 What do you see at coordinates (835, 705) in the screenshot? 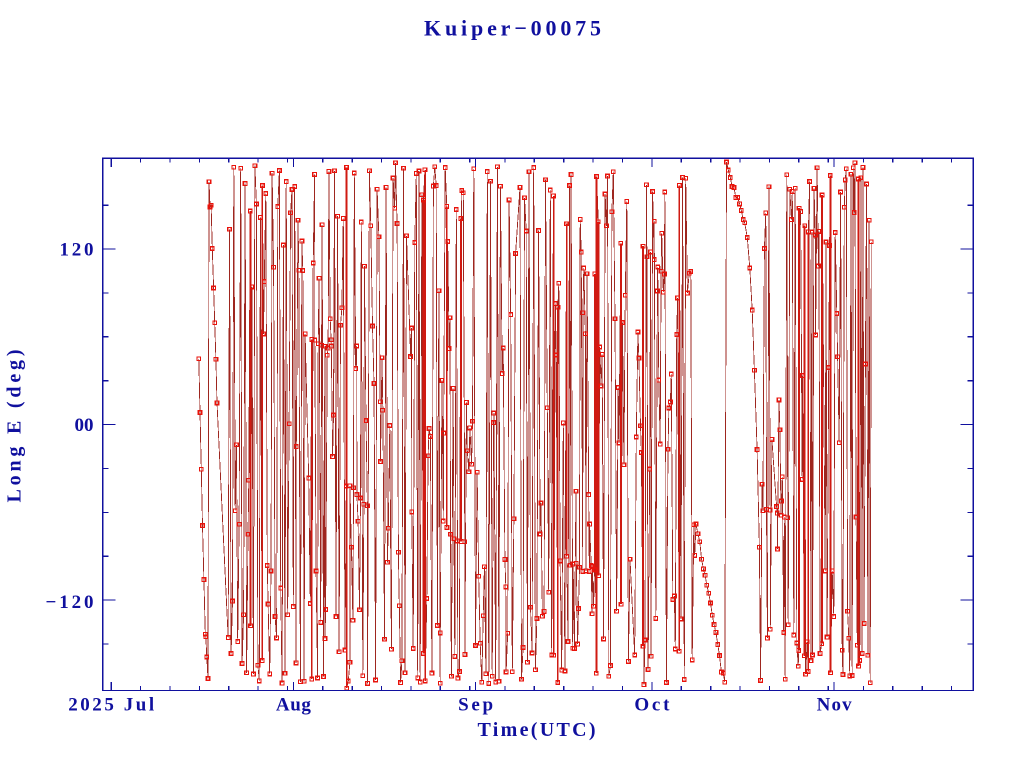
I see `svg-text: Nov` at bounding box center [835, 705].